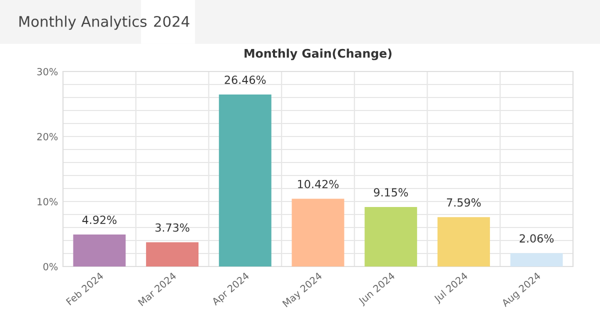 This screenshot has height=325, width=600. What do you see at coordinates (83, 23) in the screenshot?
I see `text: Monthly Analytics` at bounding box center [83, 23].